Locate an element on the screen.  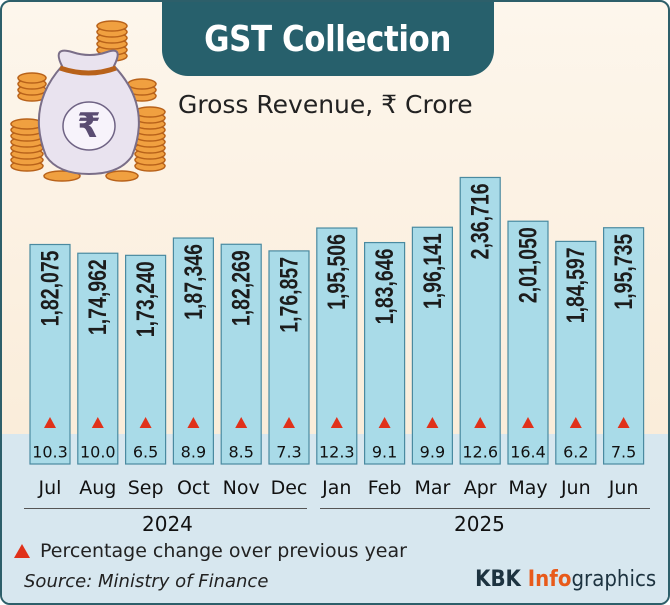
bar-value-label: 1,73,240 is located at coordinates (146, 299).